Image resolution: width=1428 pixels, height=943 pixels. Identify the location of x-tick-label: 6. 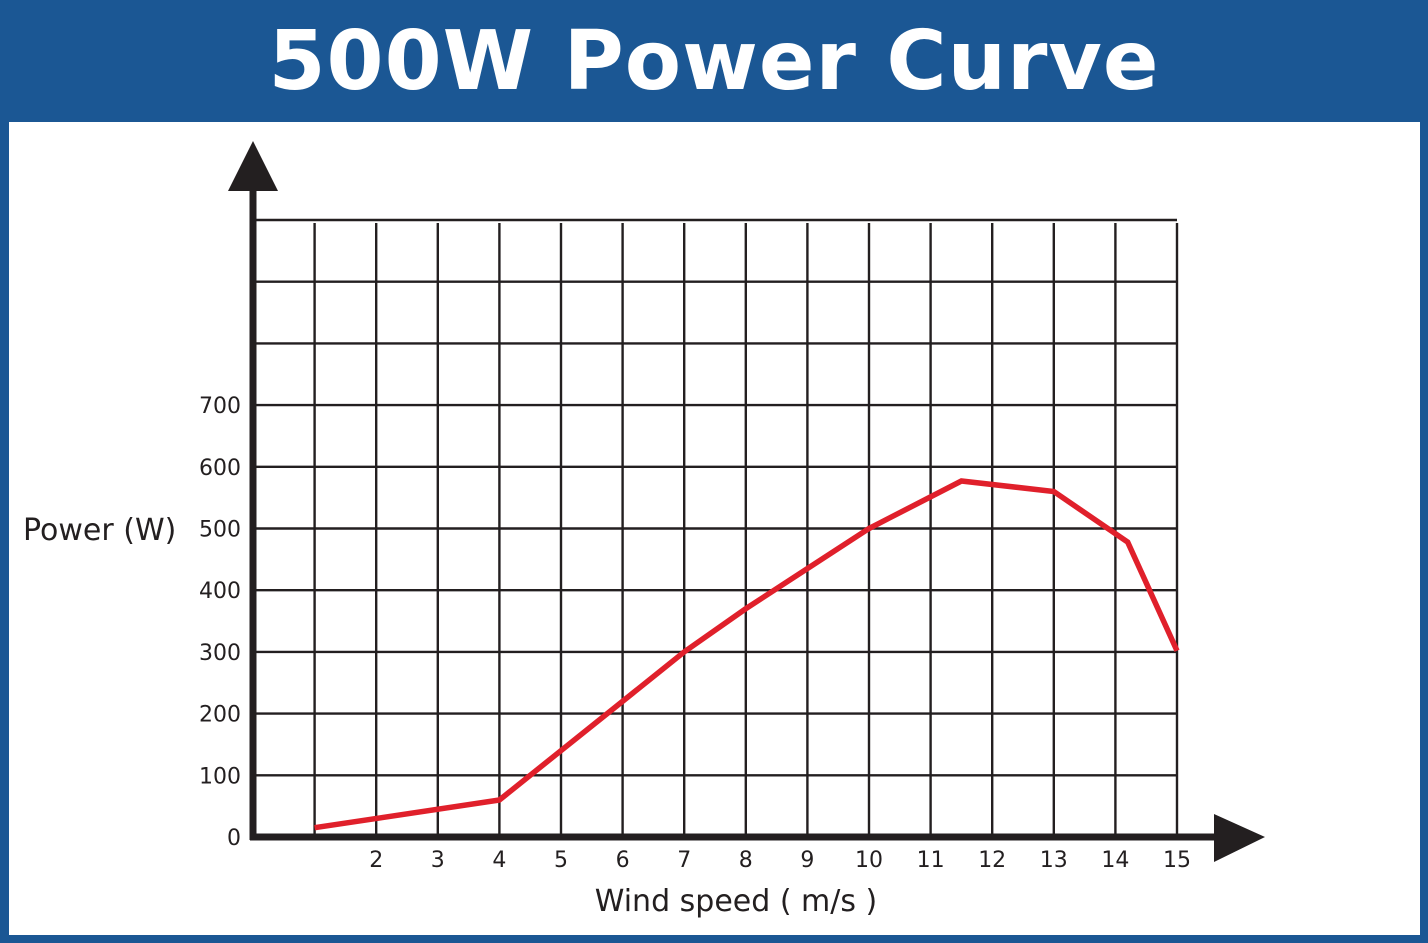
(623, 860).